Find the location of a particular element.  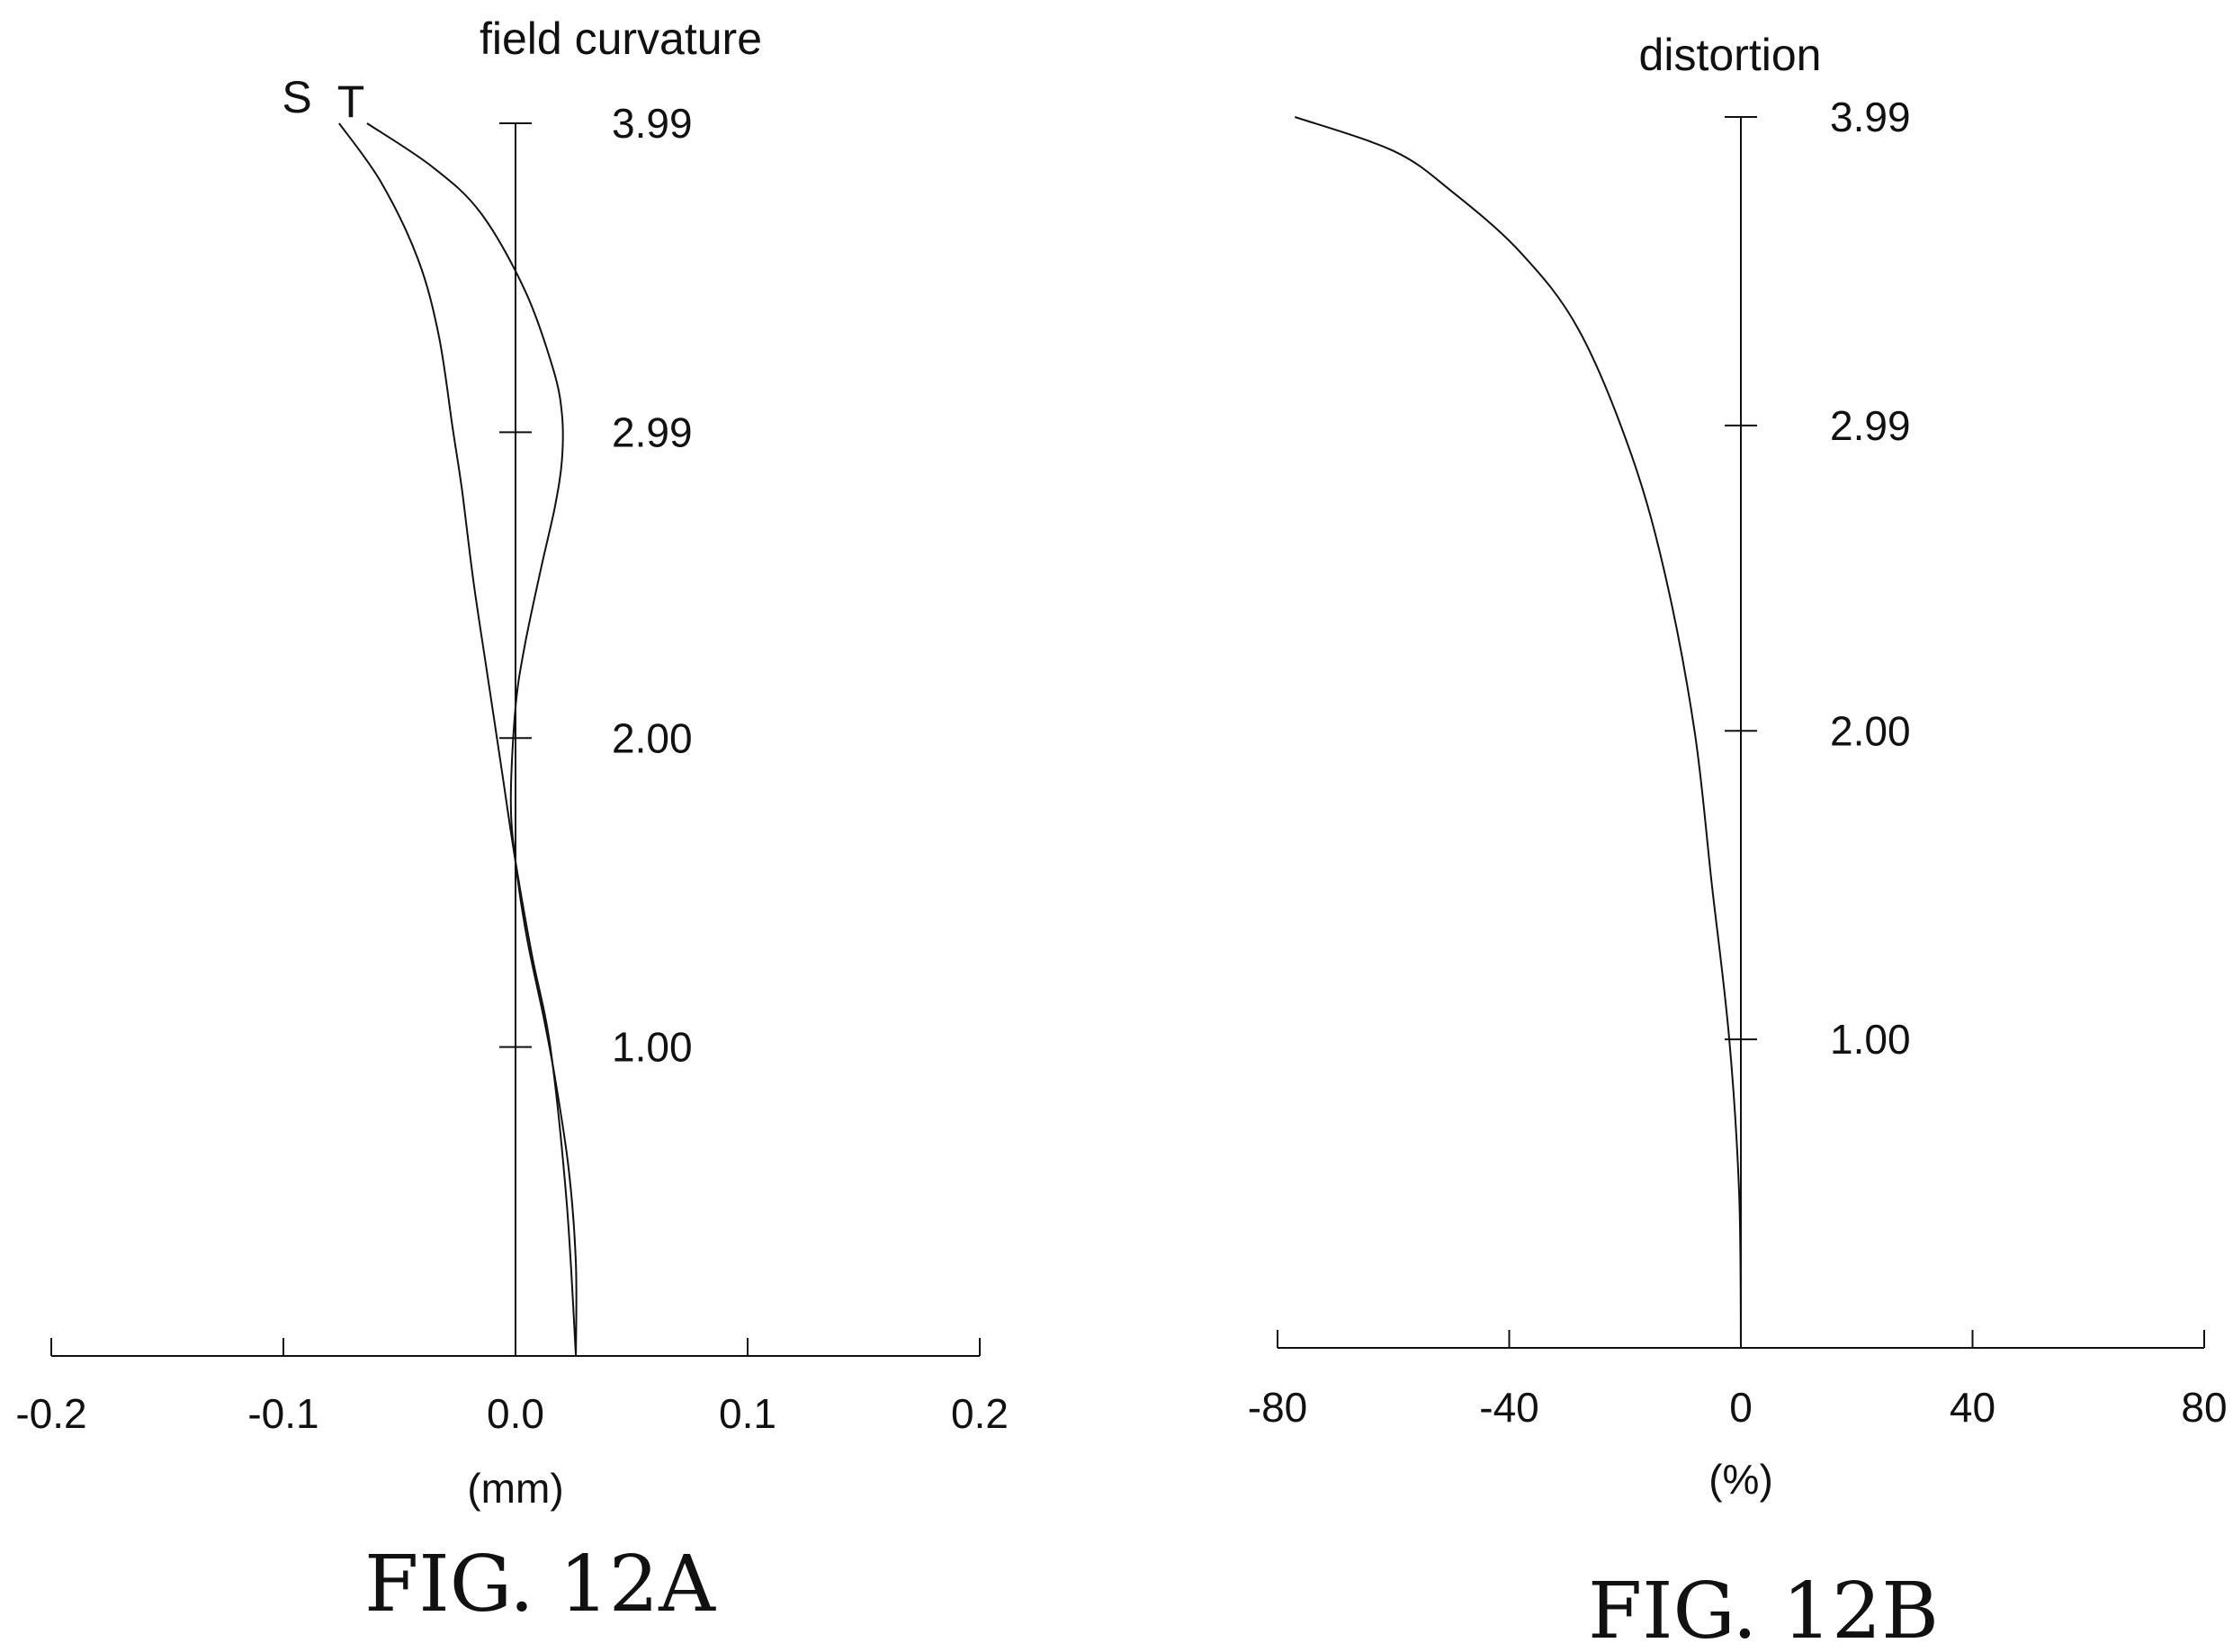

x-tick-label: 80 is located at coordinates (2204, 1407).